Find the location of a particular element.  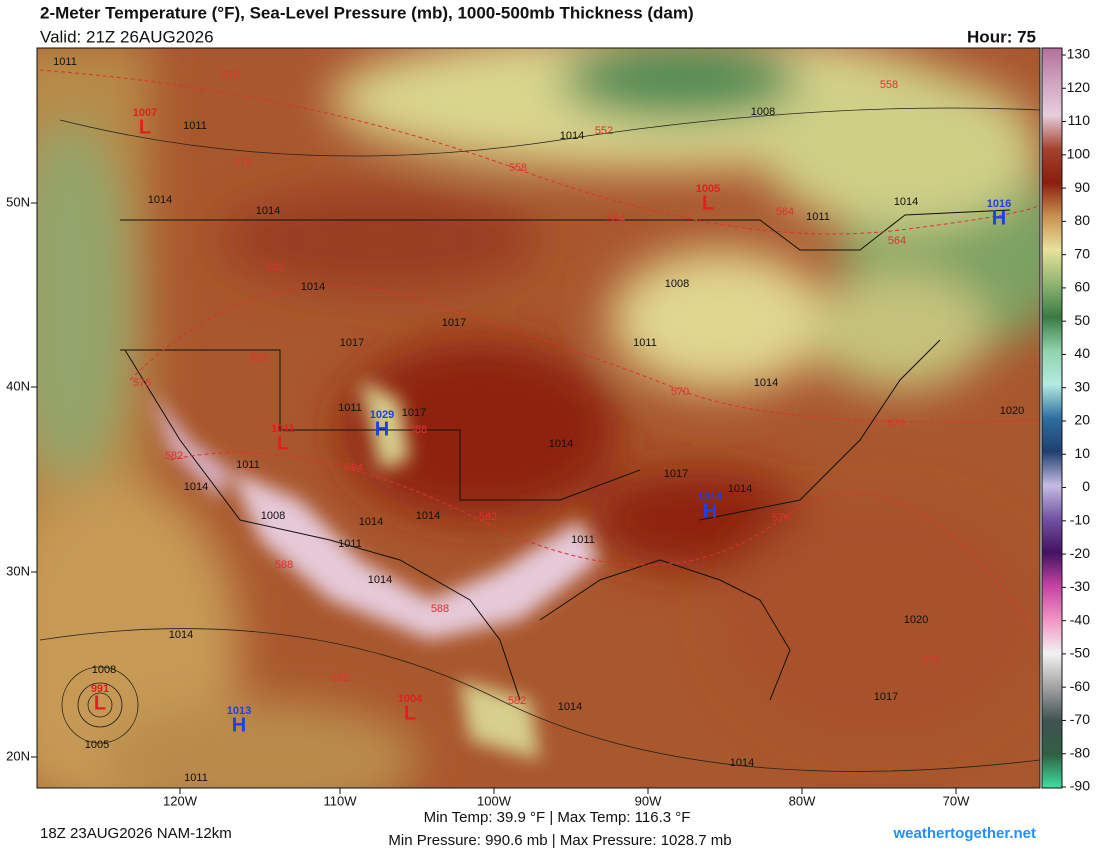

model-run: 18Z 23AUG2026 NAM-12km is located at coordinates (136, 833).